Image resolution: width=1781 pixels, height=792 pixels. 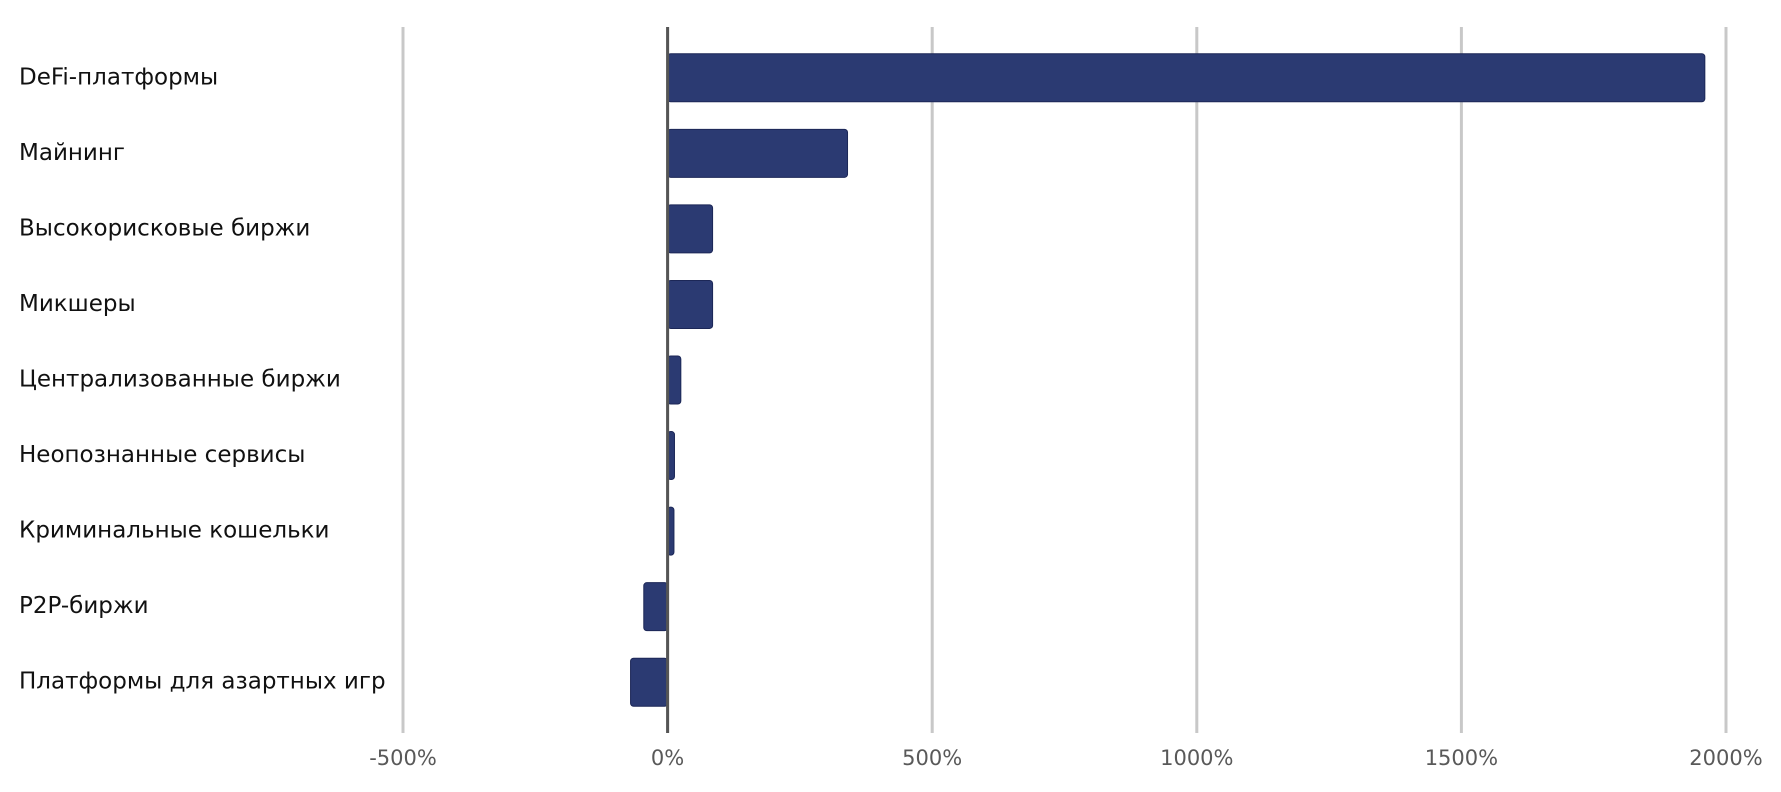 What do you see at coordinates (932, 758) in the screenshot?
I see `x-tick-label: 500%` at bounding box center [932, 758].